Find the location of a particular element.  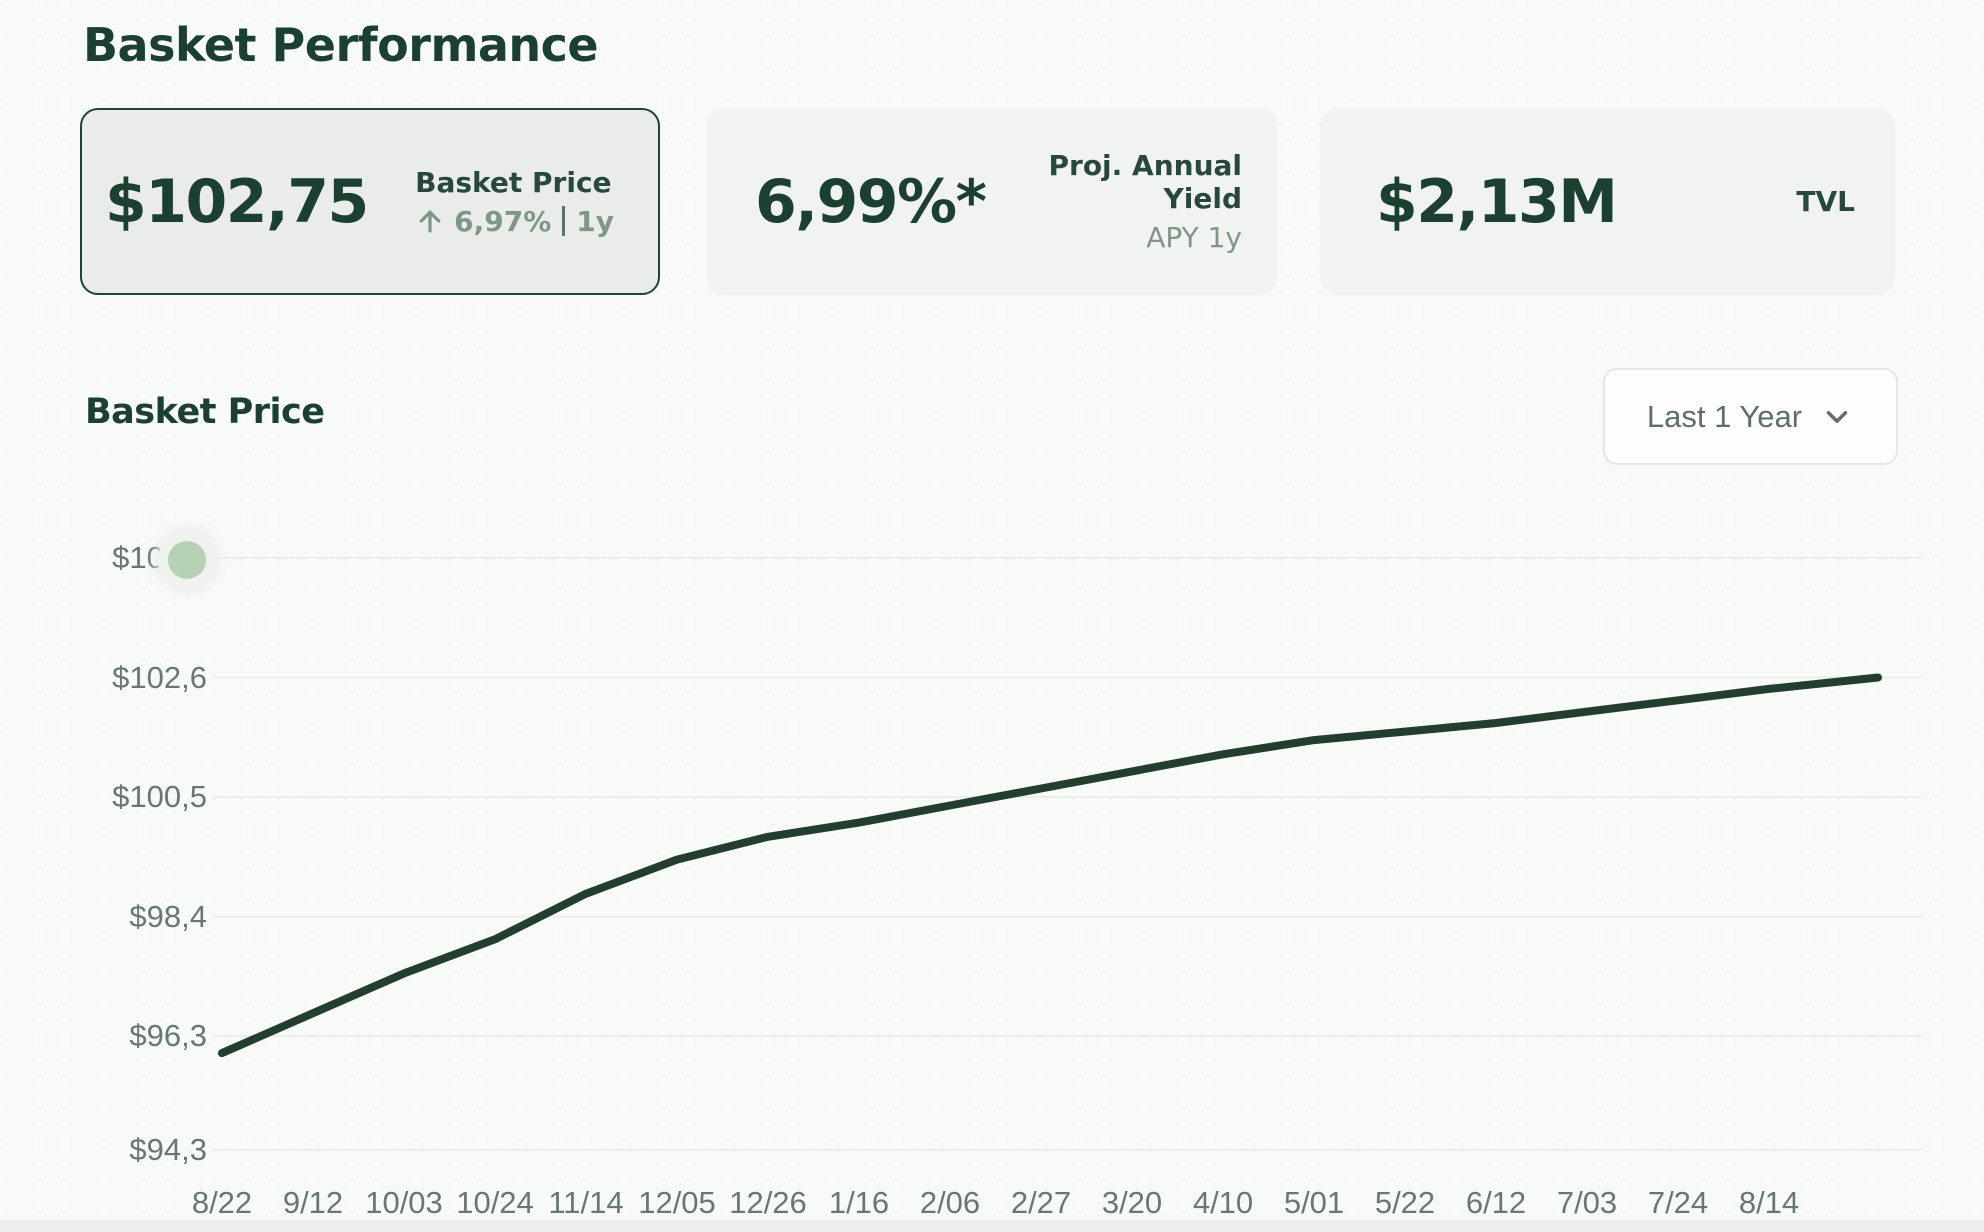

chart-highlight-dot is located at coordinates (187, 560).